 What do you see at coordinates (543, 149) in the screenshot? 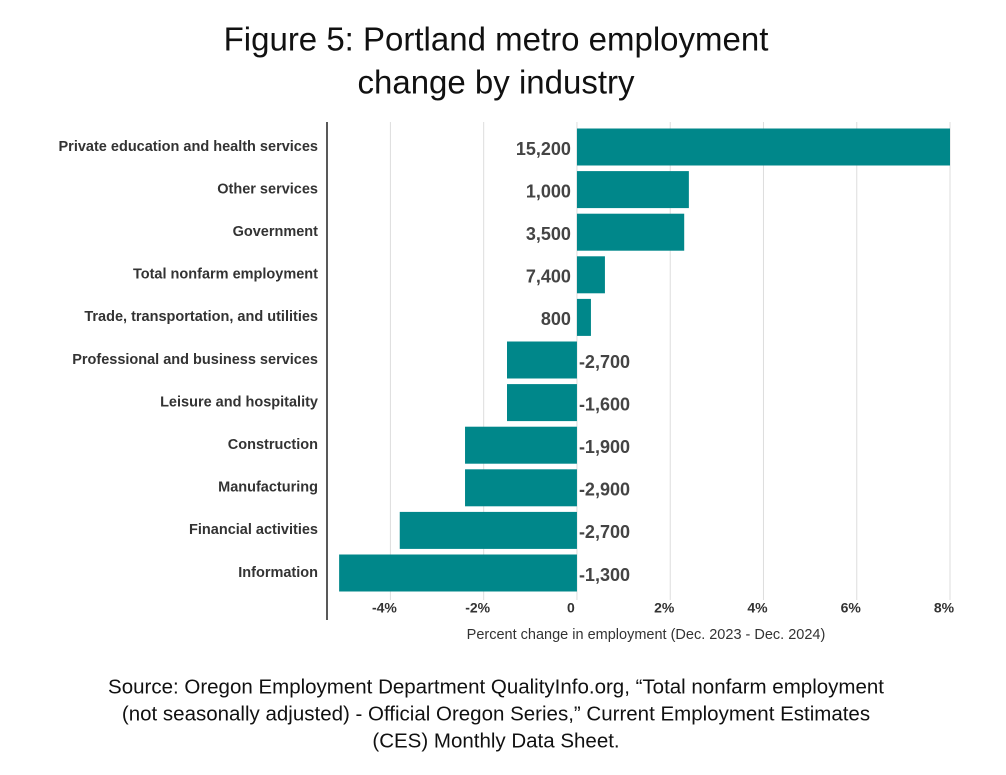
I see `value-label: 15,200` at bounding box center [543, 149].